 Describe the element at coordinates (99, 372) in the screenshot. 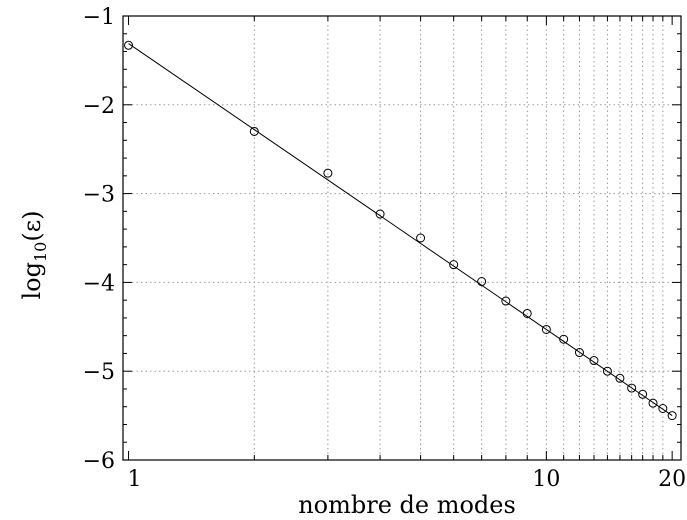

I see `y-tick-label: −5` at that location.